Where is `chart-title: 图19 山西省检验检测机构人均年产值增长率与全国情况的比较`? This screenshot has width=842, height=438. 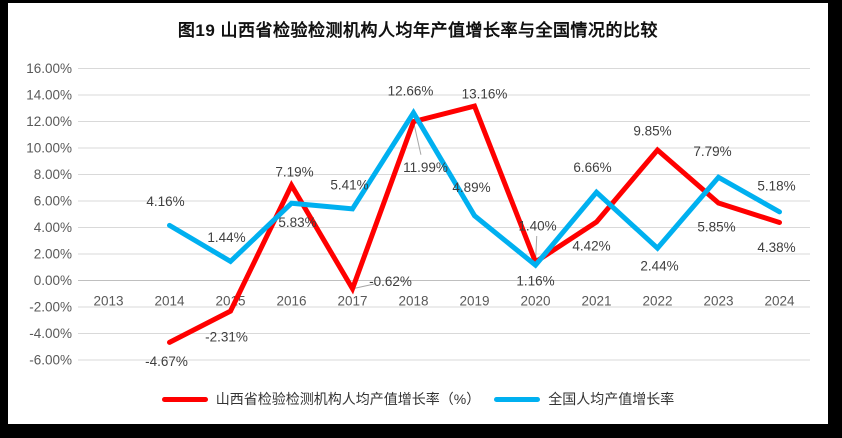
chart-title: 图19 山西省检验检测机构人均年产值增长率与全国情况的比较 is located at coordinates (418, 30).